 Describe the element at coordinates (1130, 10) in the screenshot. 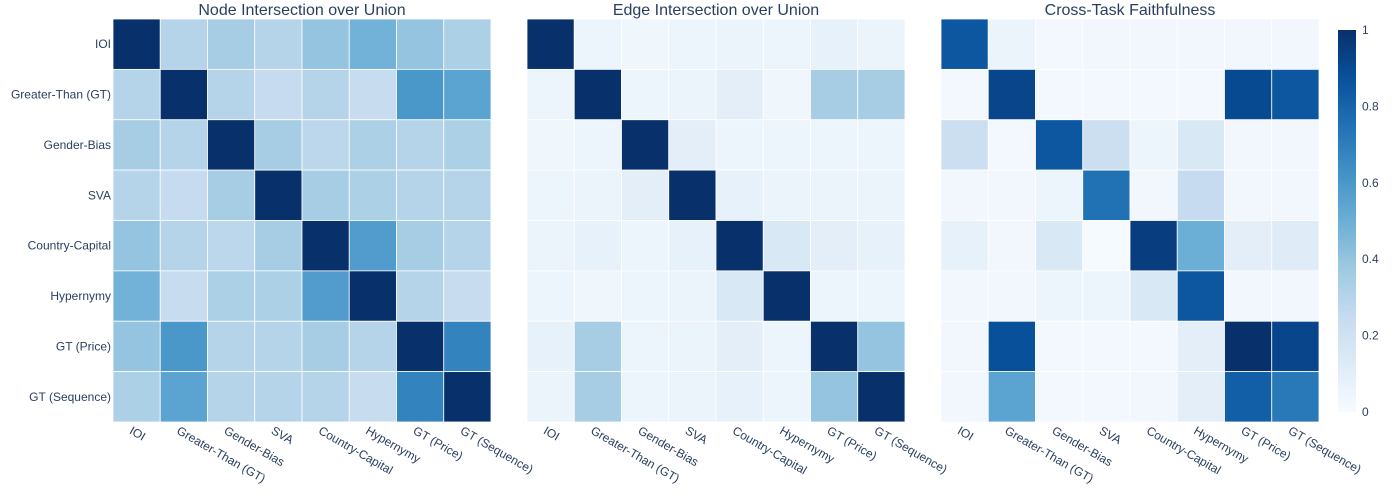

I see `panel-title: Cross-Task Faithfulness` at that location.